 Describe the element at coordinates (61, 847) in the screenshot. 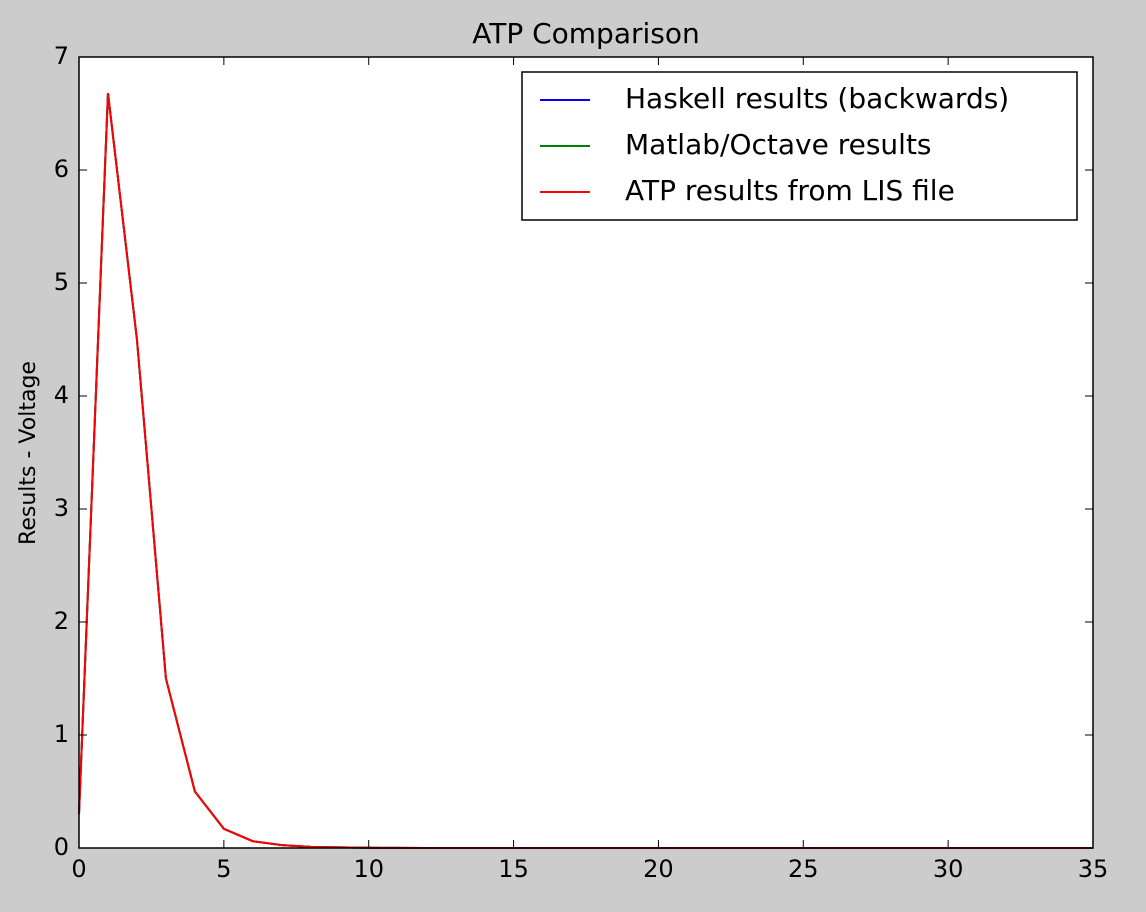

I see `y-tick-label: 0` at that location.